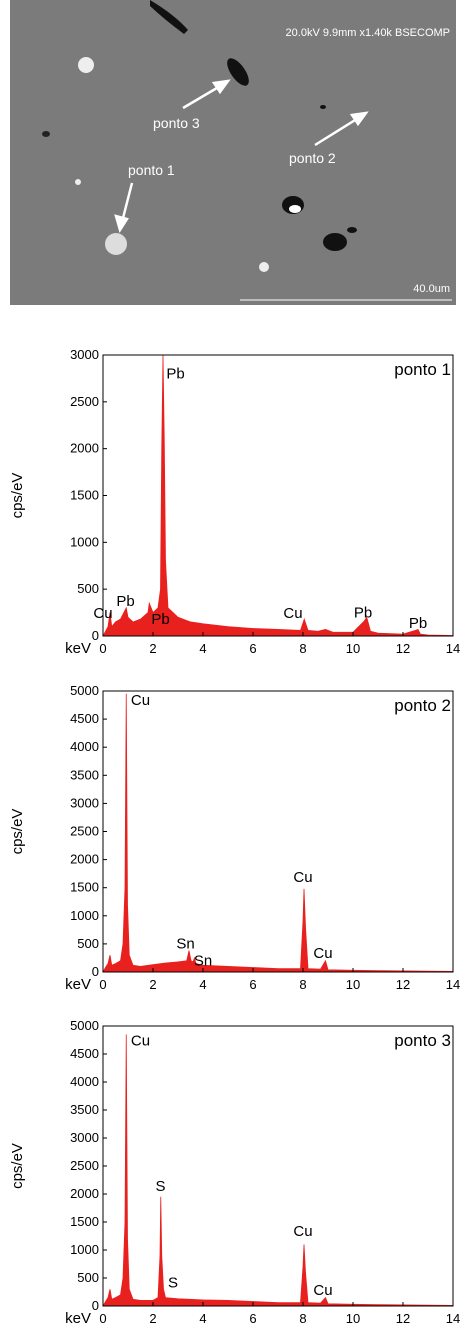 This screenshot has height=1331, width=466. Describe the element at coordinates (422, 1040) in the screenshot. I see `chart-title: ponto 3` at that location.